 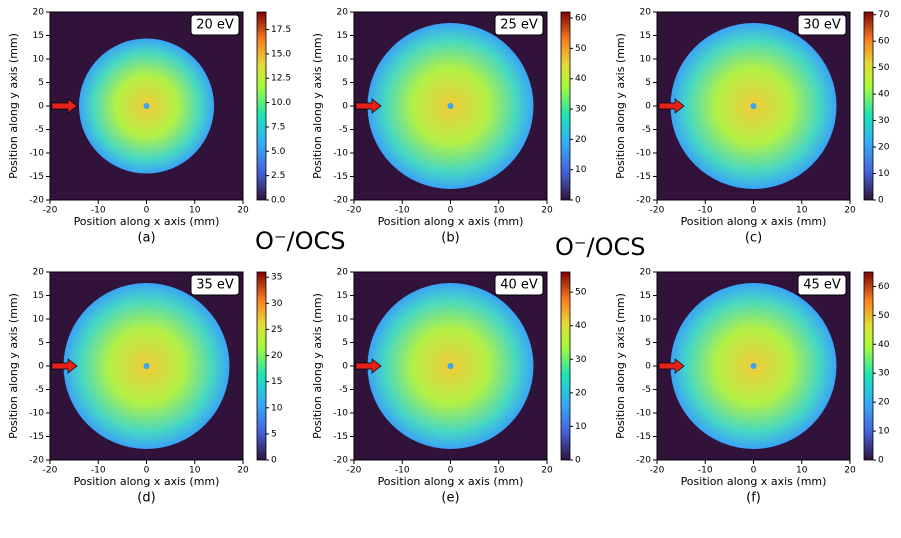 What do you see at coordinates (281, 103) in the screenshot?
I see `colorbar-tick-label: 10.0` at bounding box center [281, 103].